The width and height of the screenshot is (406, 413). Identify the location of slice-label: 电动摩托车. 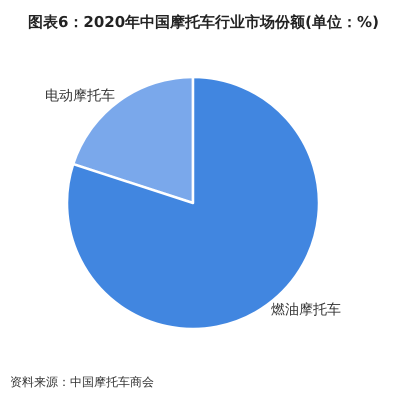
(79, 96).